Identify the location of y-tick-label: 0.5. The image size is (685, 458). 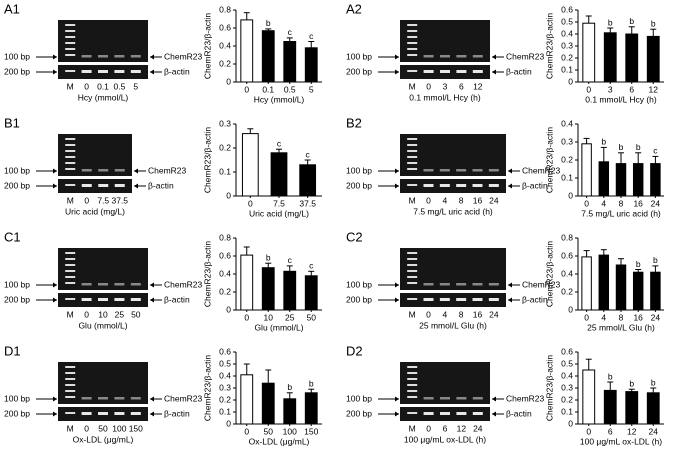
(225, 363).